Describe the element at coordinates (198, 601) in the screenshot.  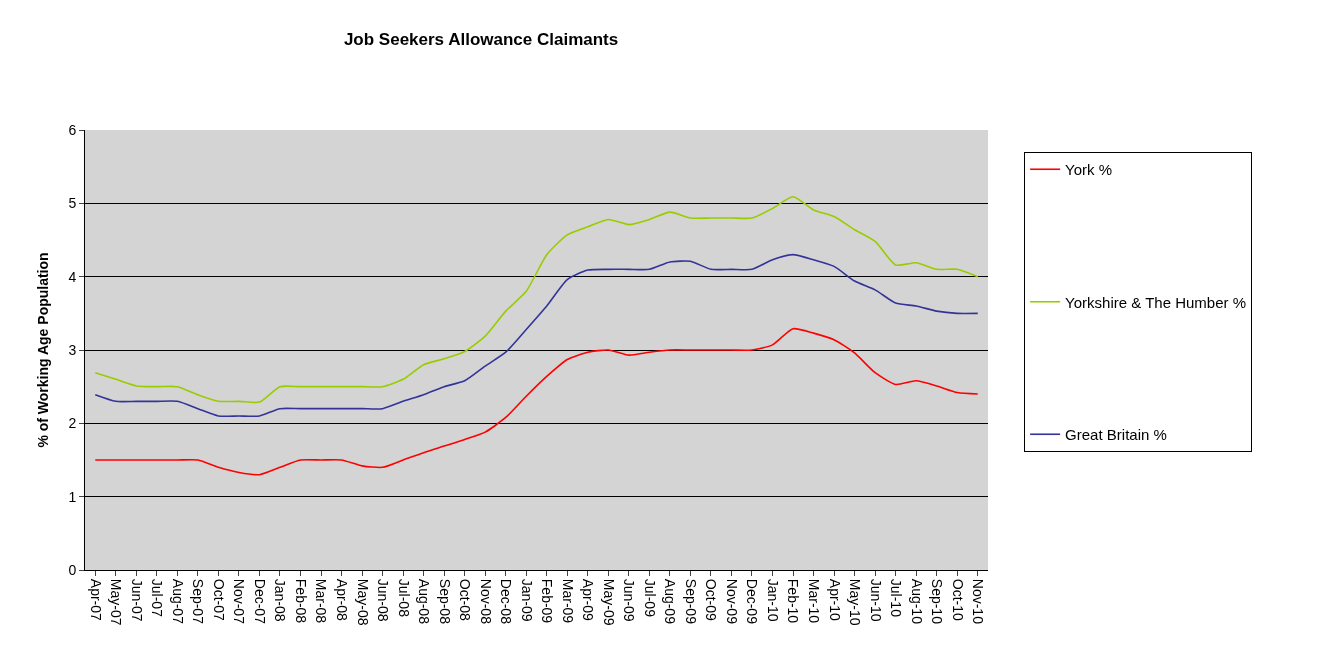
I see `x-tick-label: Sep-07` at that location.